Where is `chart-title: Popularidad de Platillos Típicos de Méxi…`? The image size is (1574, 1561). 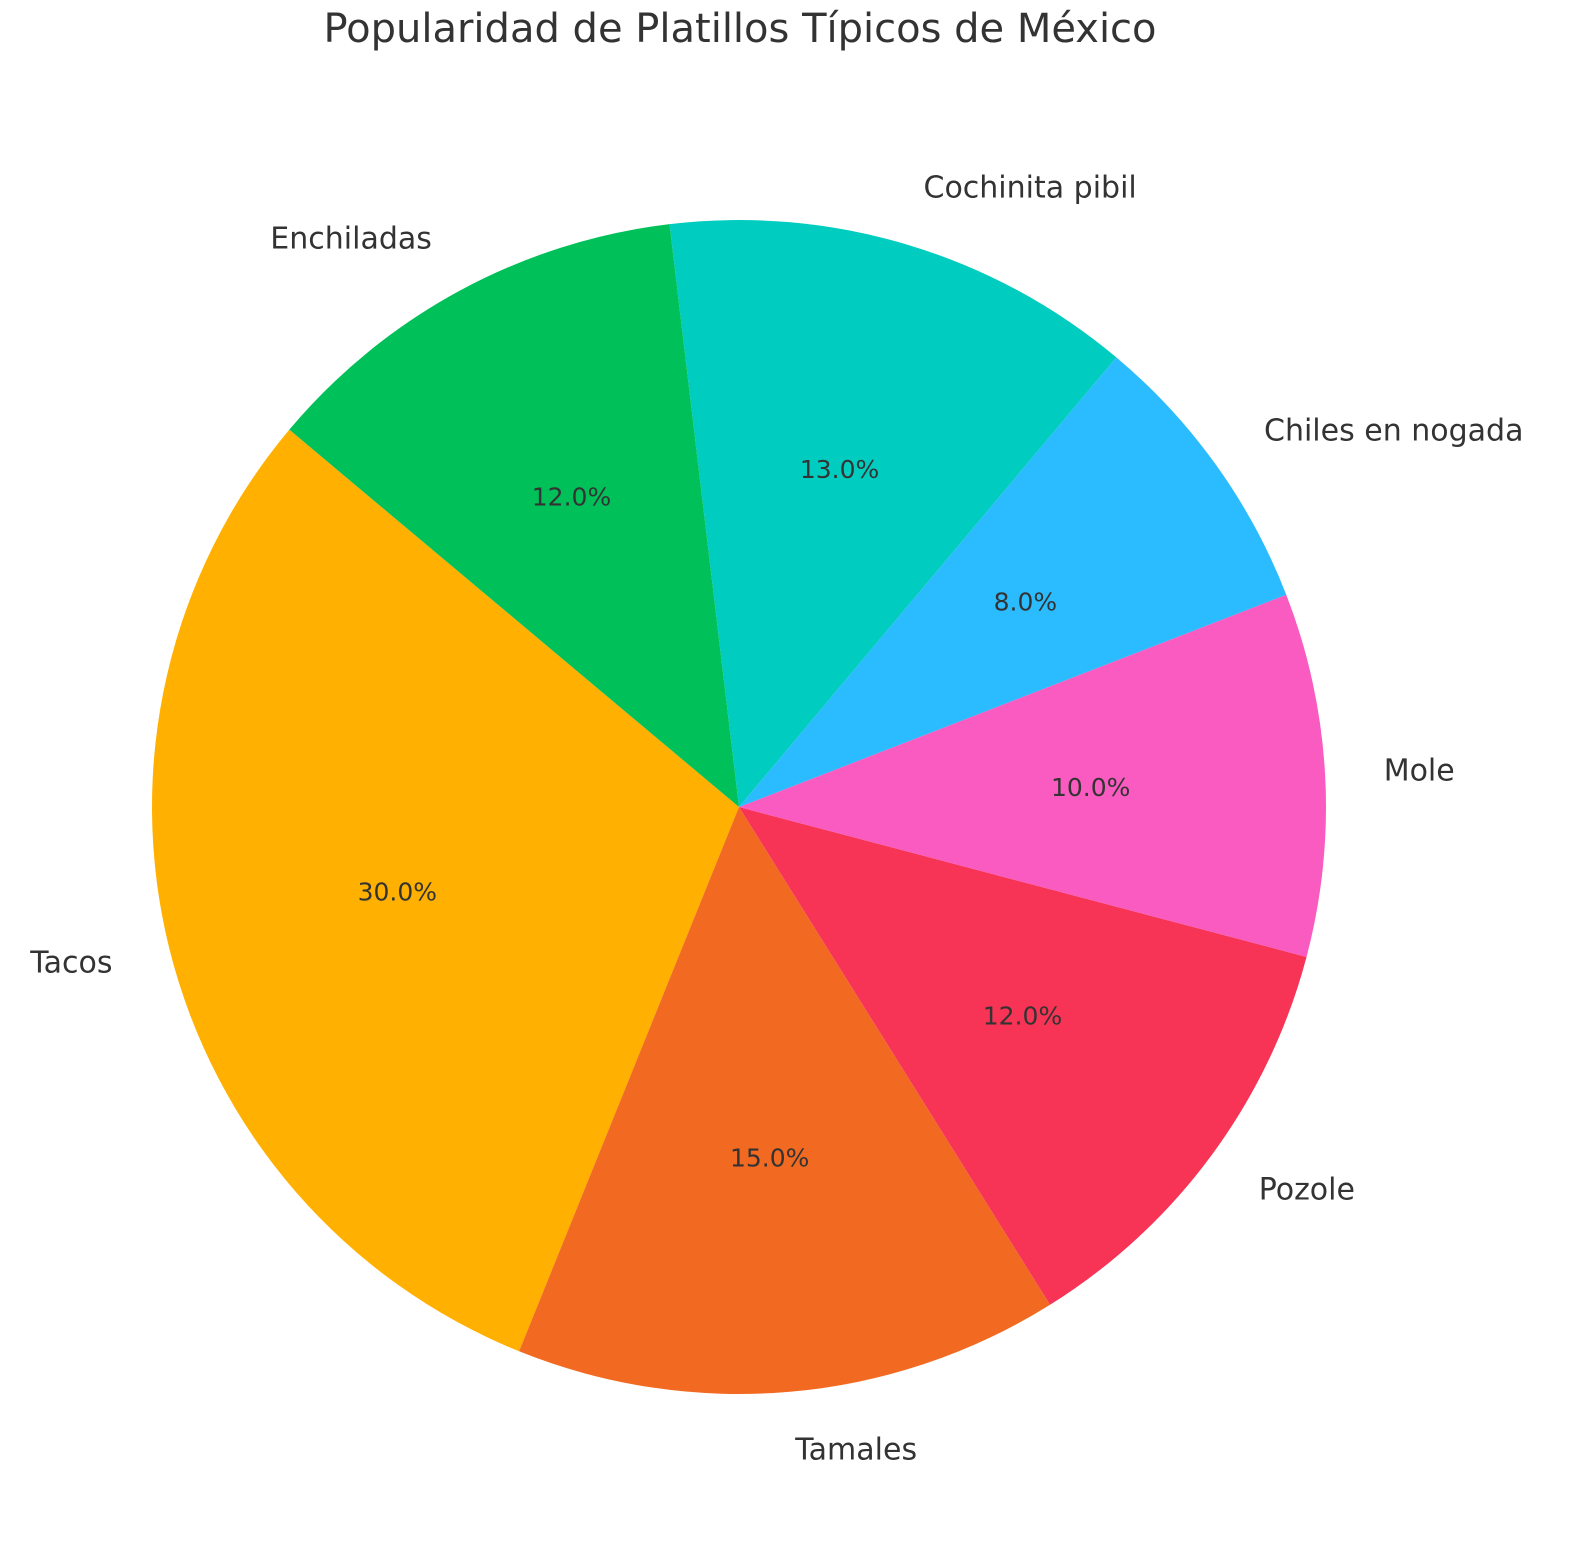 chart-title: Popularidad de Platillos Típicos de Méxi… is located at coordinates (739, 29).